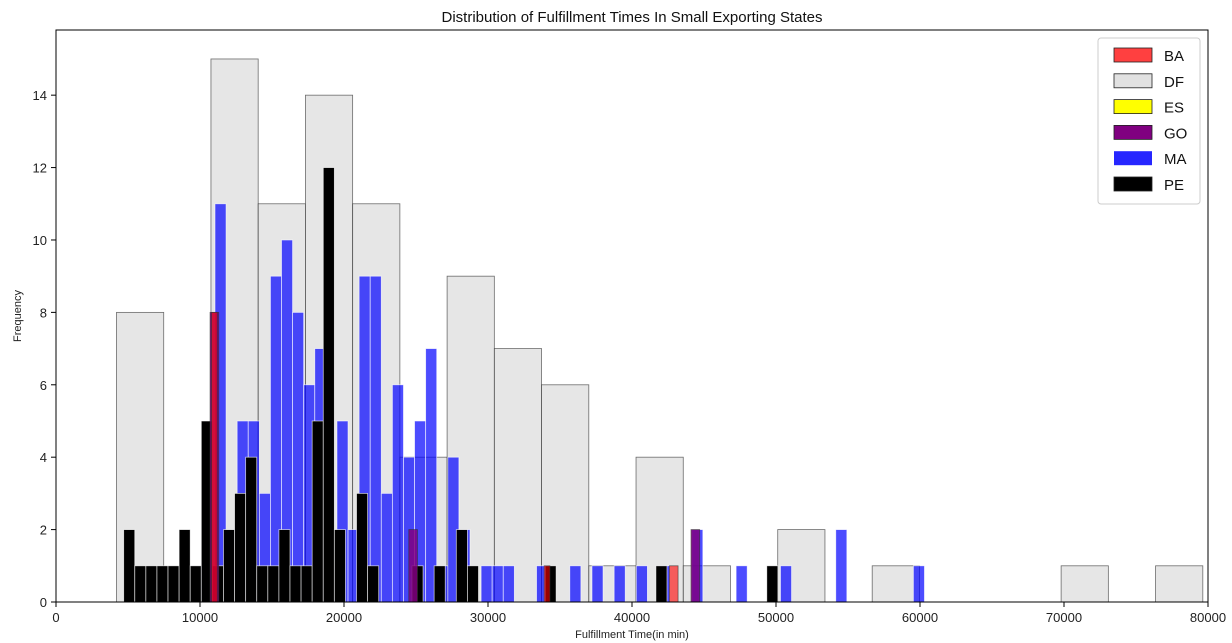 The image size is (1232, 643). Describe the element at coordinates (1133, 132) in the screenshot. I see `legend-swatch-go` at that location.